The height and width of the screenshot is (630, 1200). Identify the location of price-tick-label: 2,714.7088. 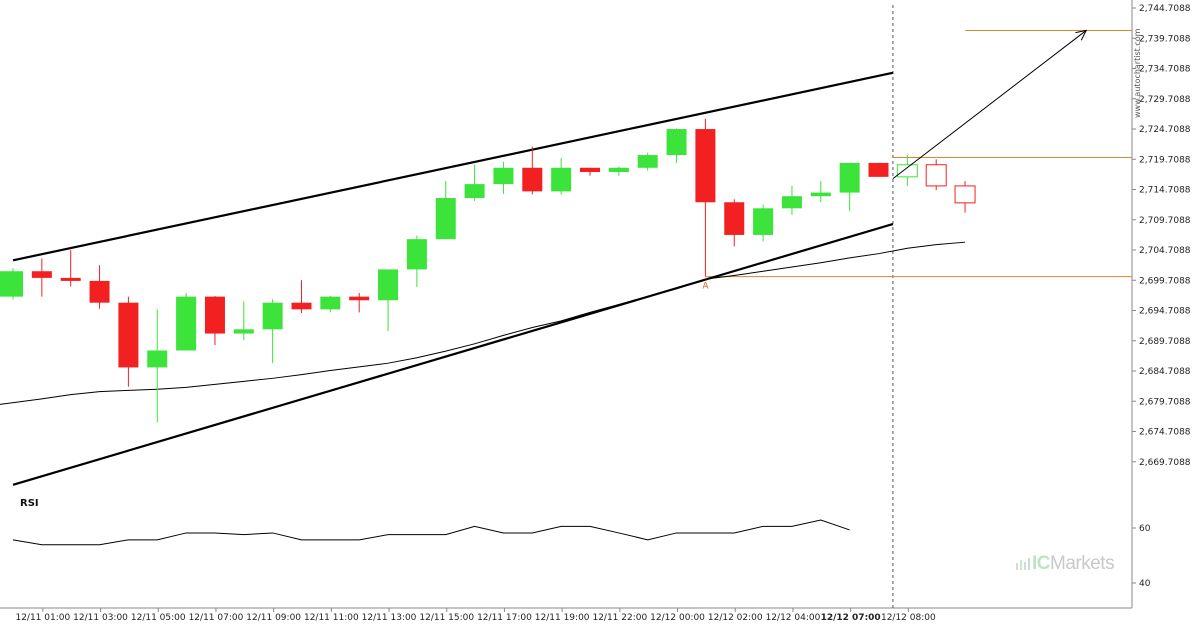
(1165, 191).